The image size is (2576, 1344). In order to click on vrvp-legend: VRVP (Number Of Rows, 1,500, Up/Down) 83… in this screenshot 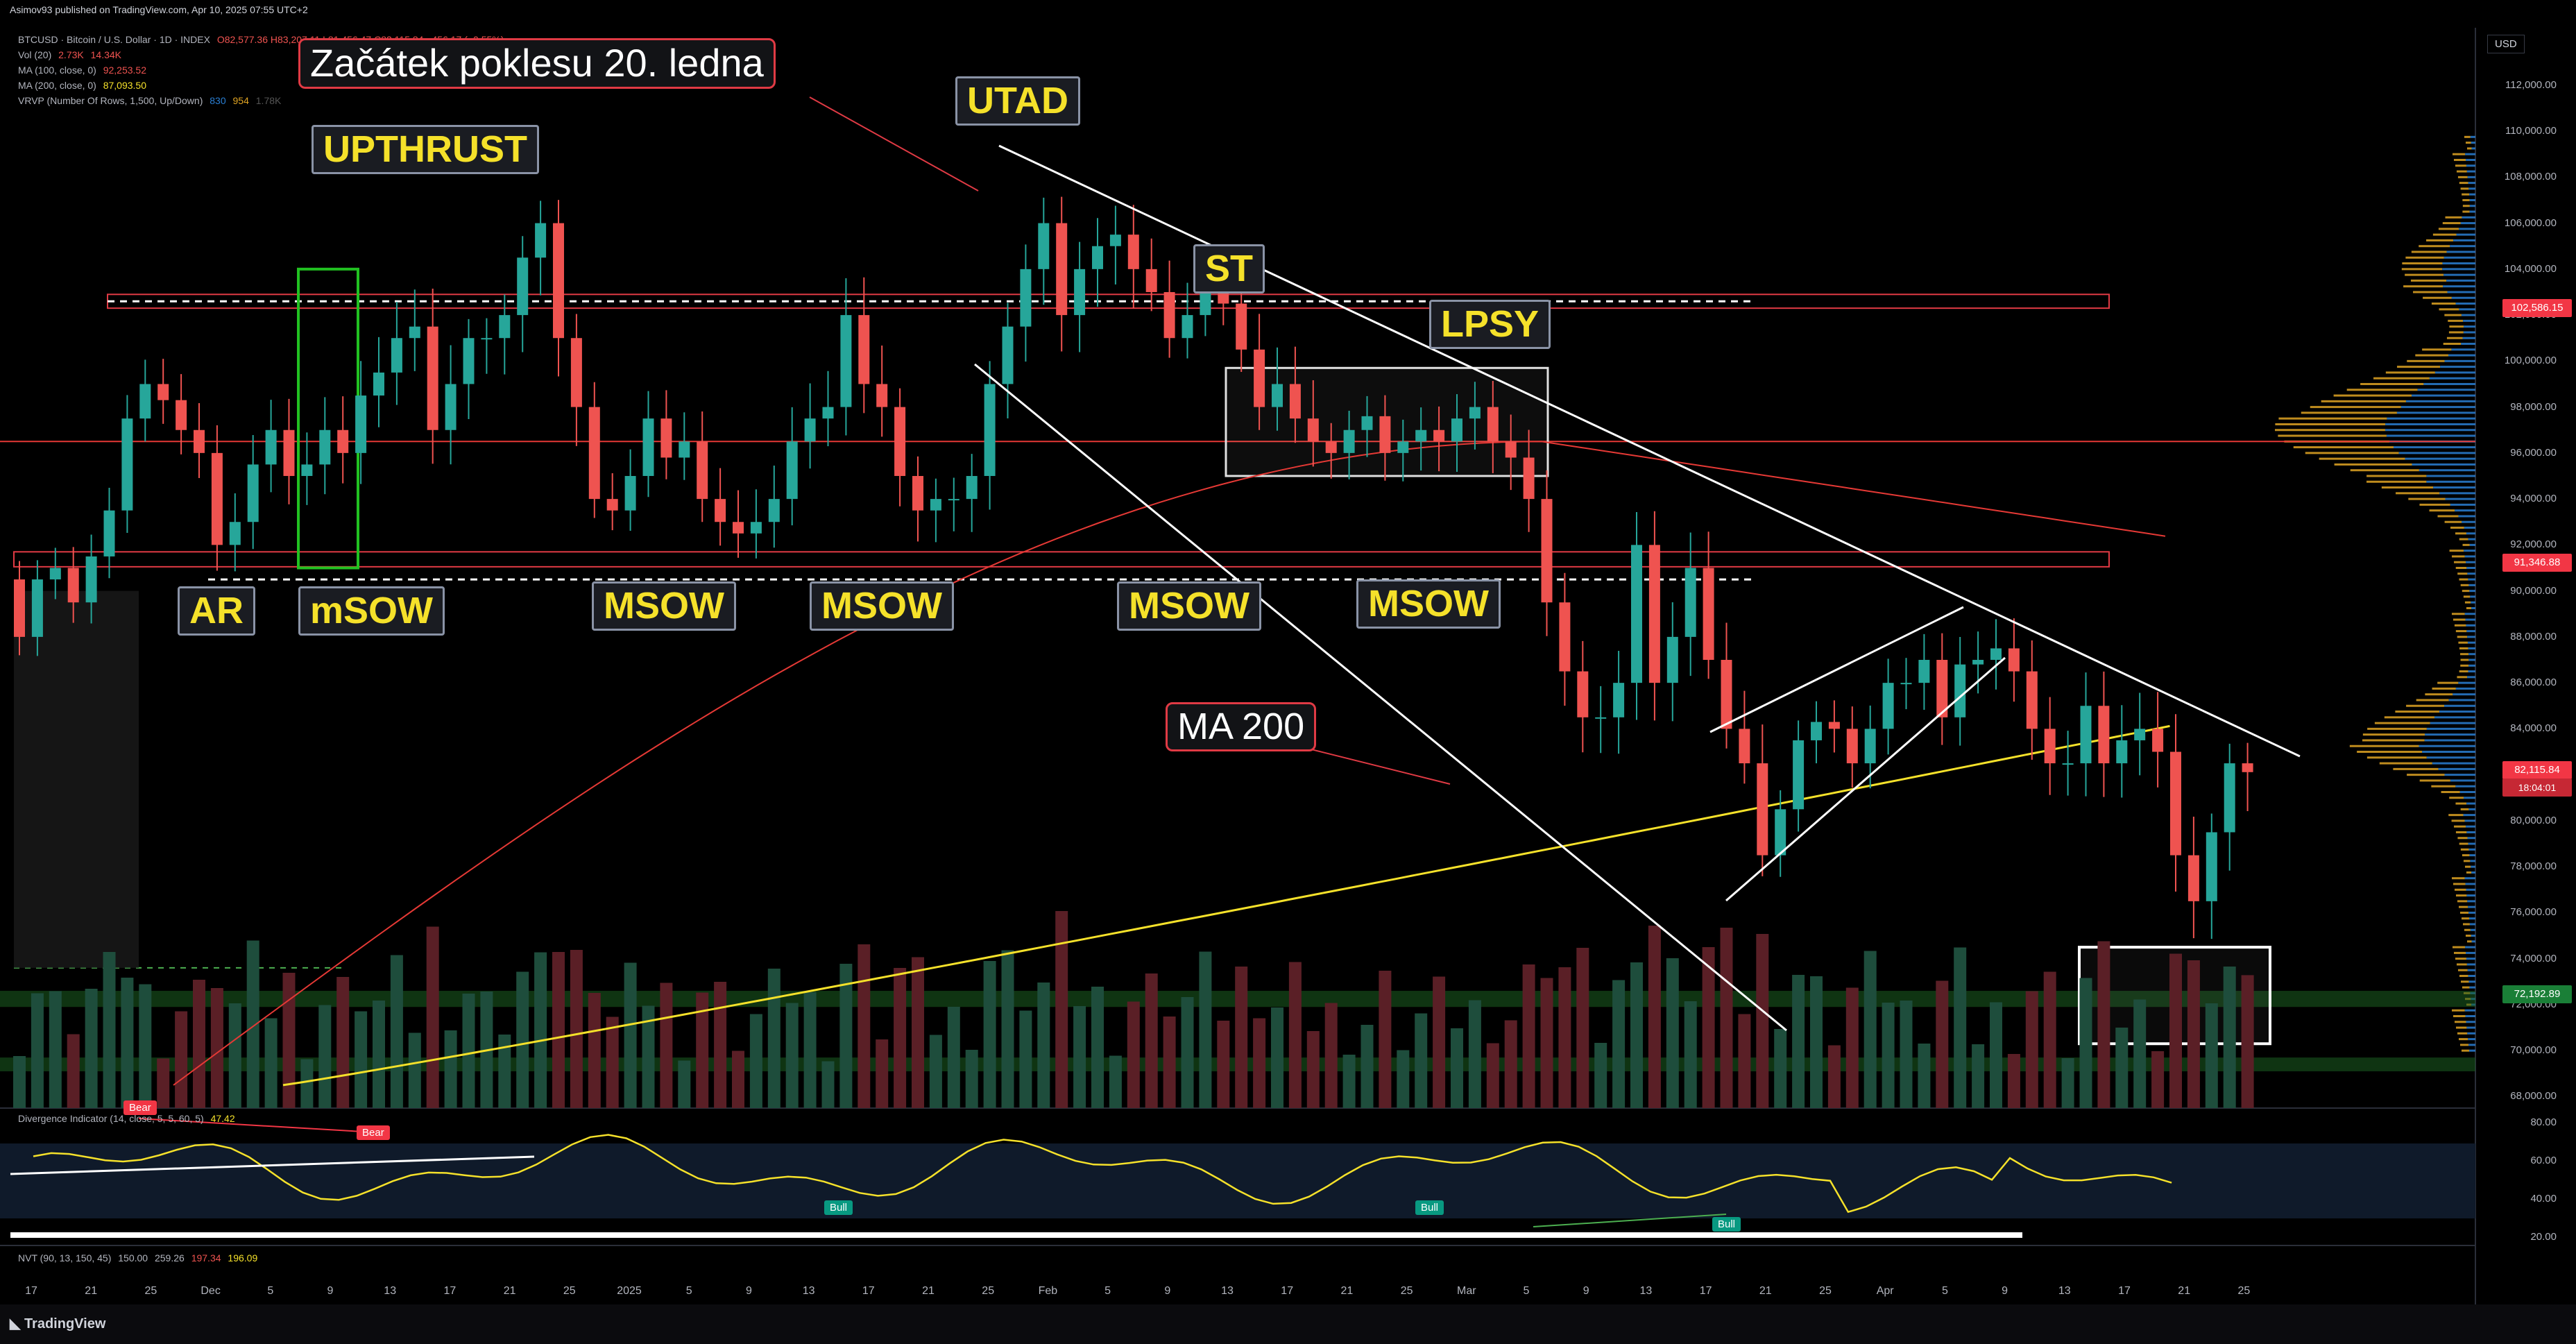, I will do `click(151, 100)`.